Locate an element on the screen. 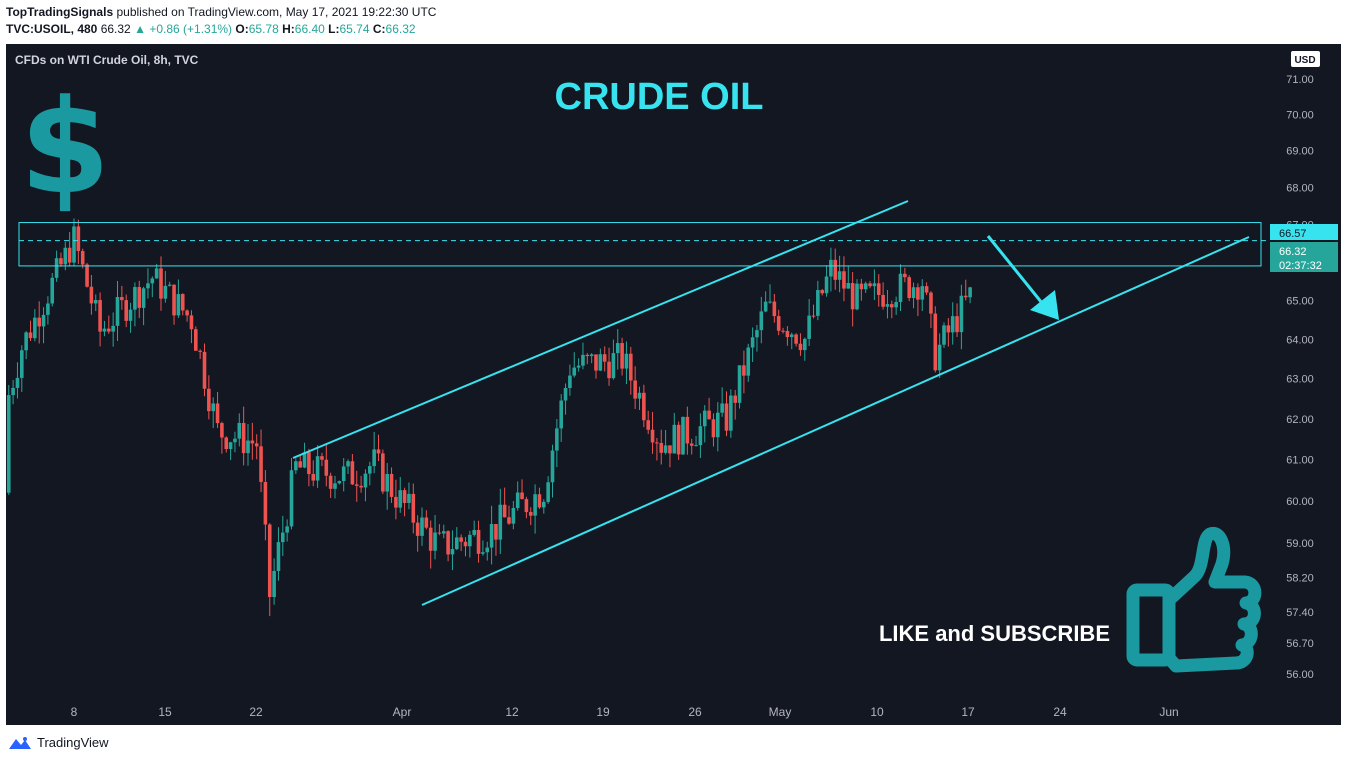 The width and height of the screenshot is (1348, 762). price-tick-label: 64.00 is located at coordinates (1300, 340).